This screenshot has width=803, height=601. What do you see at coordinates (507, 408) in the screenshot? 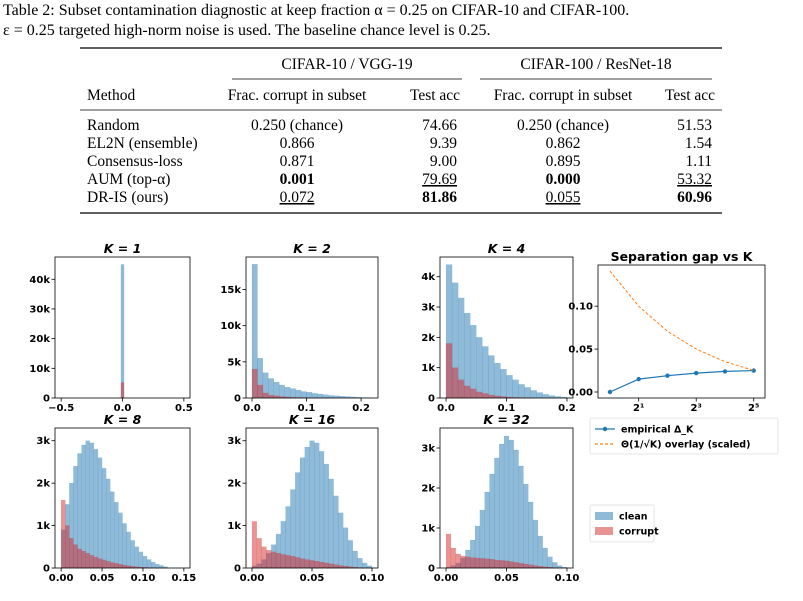
I see `x-tick-label: 0.1` at bounding box center [507, 408].